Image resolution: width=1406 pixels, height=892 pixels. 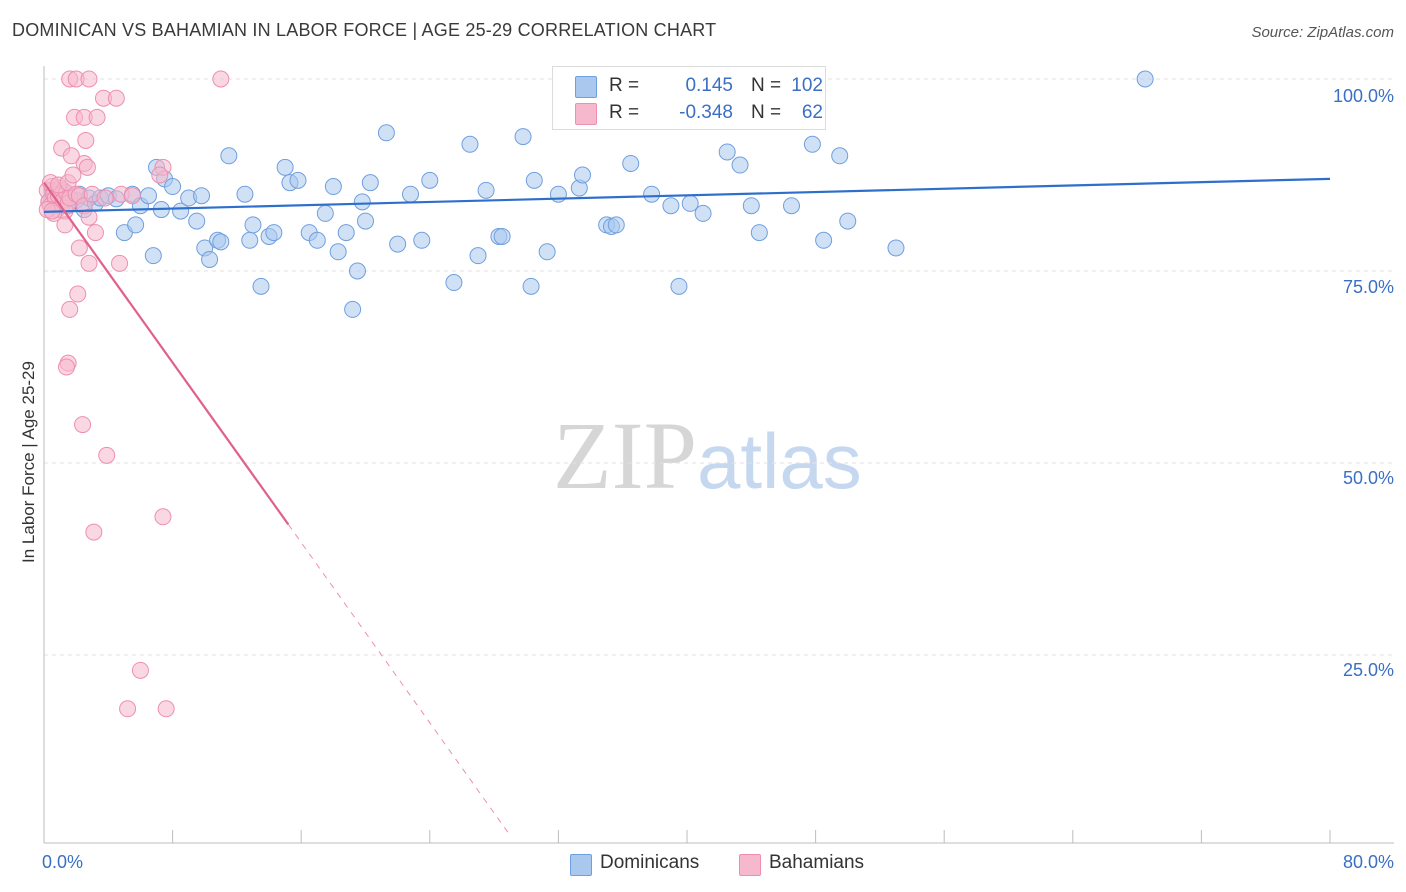 I want to click on y-tick-label-100: 100.0%, so click(x=1363, y=96).